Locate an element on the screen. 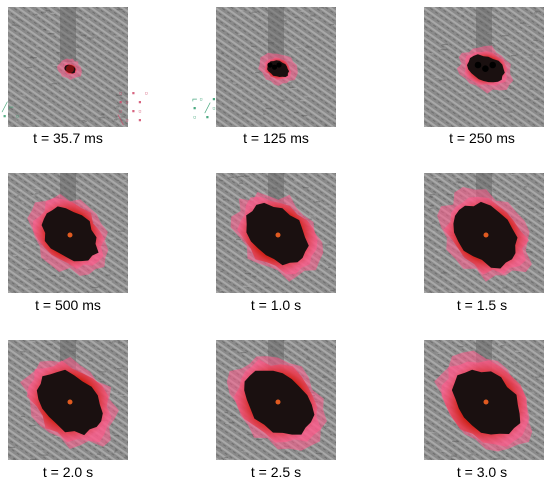 The height and width of the screenshot is (482, 550). time-label-3: t = 250 ms is located at coordinates (482, 138).